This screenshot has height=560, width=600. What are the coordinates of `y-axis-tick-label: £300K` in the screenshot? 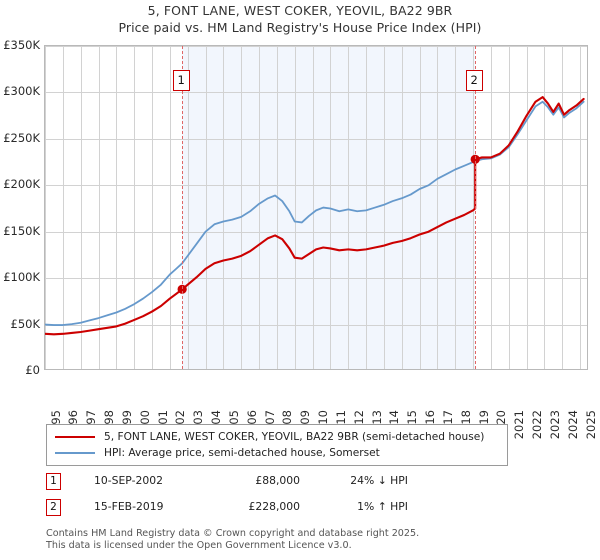 It's located at (21, 91).